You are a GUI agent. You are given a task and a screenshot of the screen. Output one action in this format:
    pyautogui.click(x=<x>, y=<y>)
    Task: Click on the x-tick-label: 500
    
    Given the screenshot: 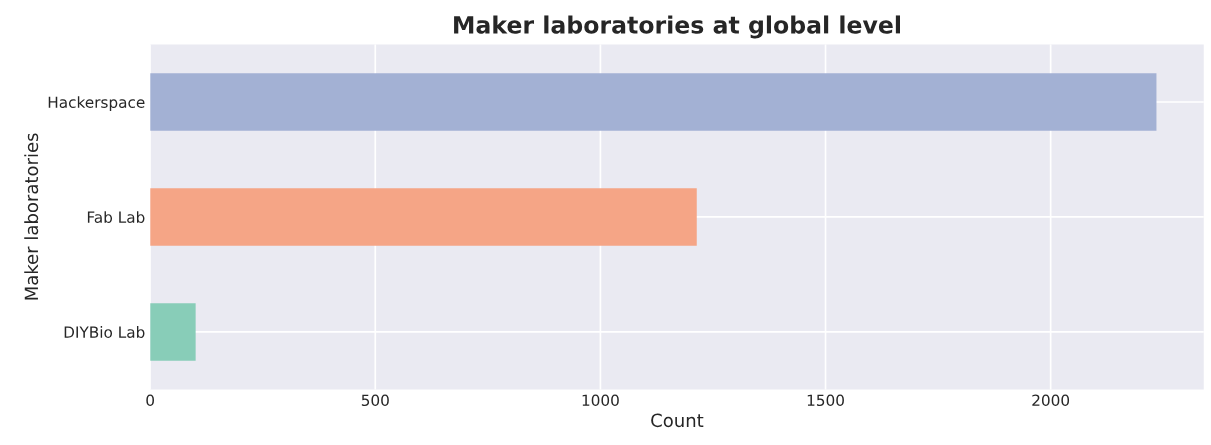 What is the action you would take?
    pyautogui.click(x=375, y=400)
    